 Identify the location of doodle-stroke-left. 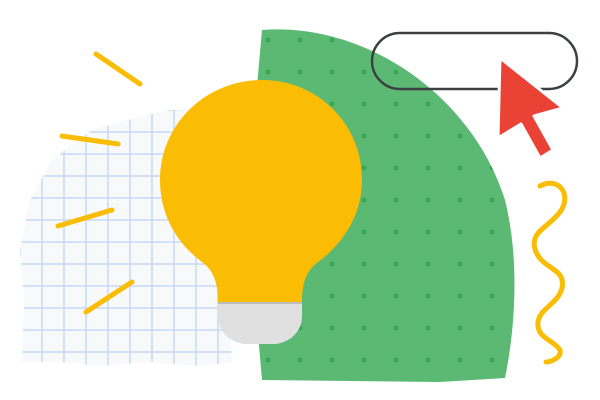
(90, 140).